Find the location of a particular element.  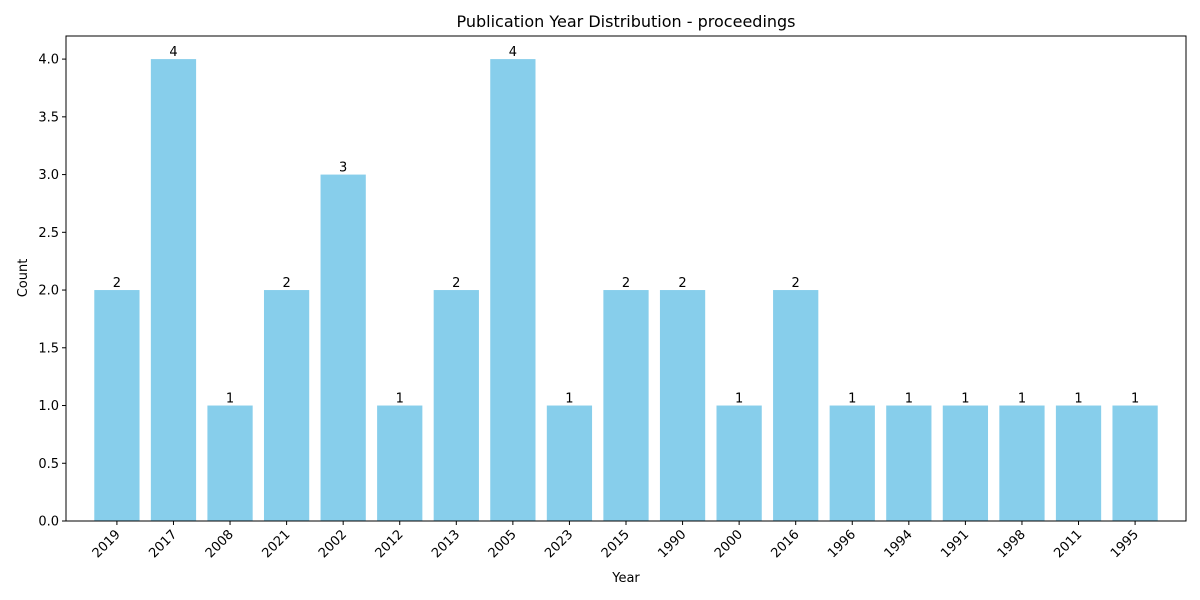

data-label-2011: 1 is located at coordinates (1078, 399).